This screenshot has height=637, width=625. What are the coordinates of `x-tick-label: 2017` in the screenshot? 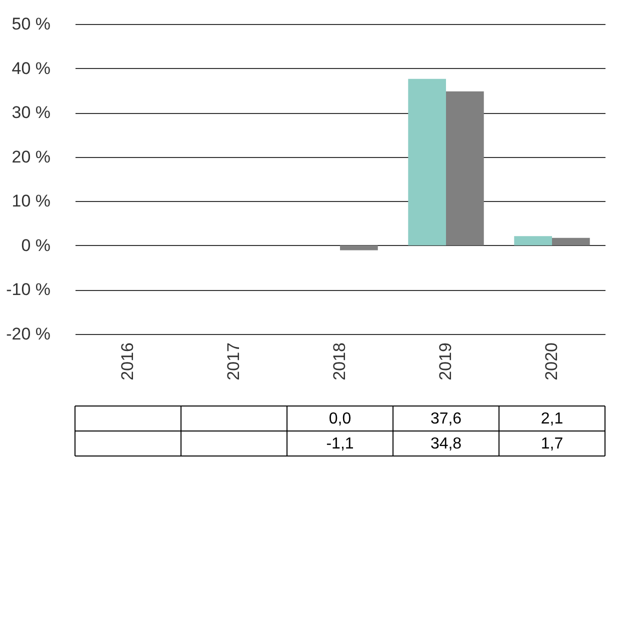 It's located at (233, 361).